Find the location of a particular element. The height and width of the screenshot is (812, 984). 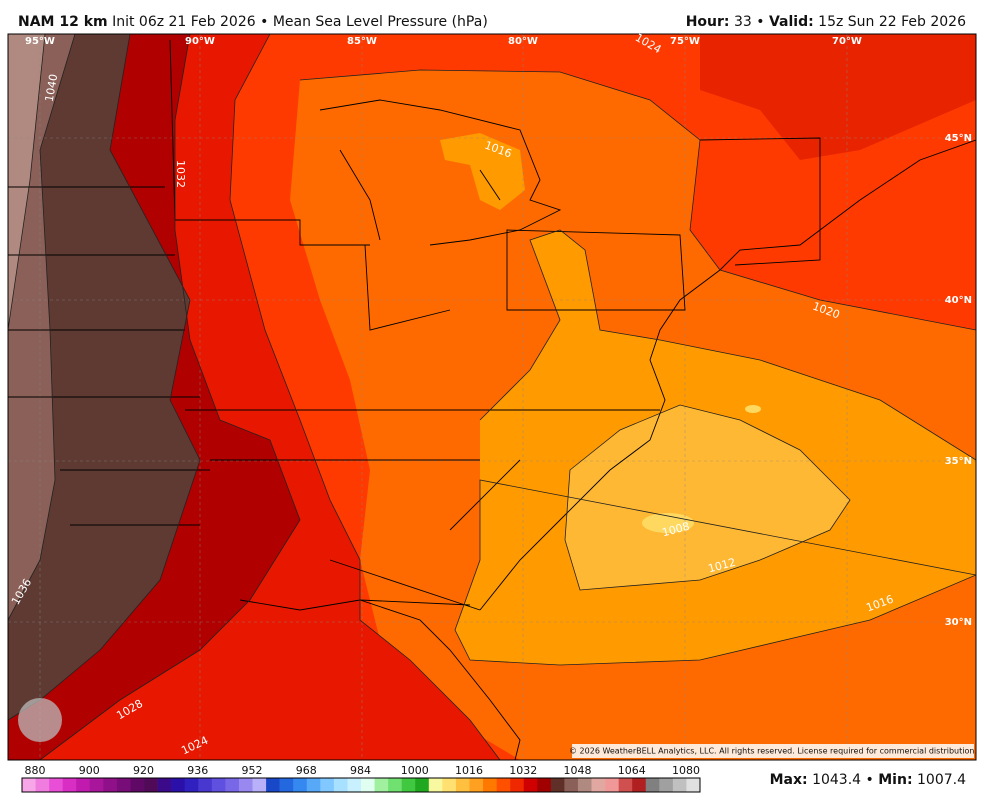

colorbar-label: 880 is located at coordinates (35, 770).